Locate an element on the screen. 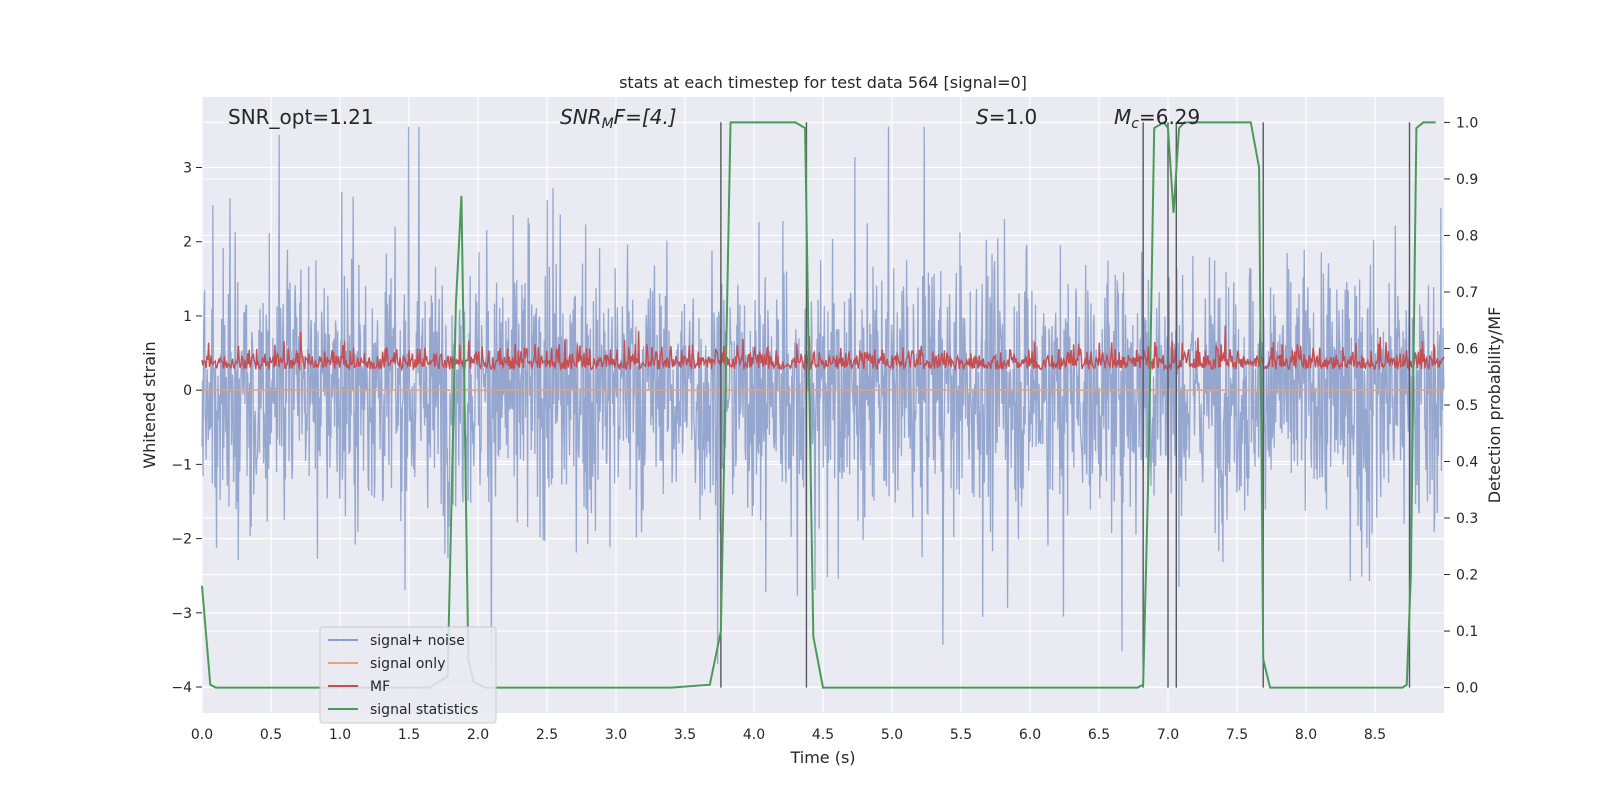  y-left-tick-label: −3 is located at coordinates (181, 614).